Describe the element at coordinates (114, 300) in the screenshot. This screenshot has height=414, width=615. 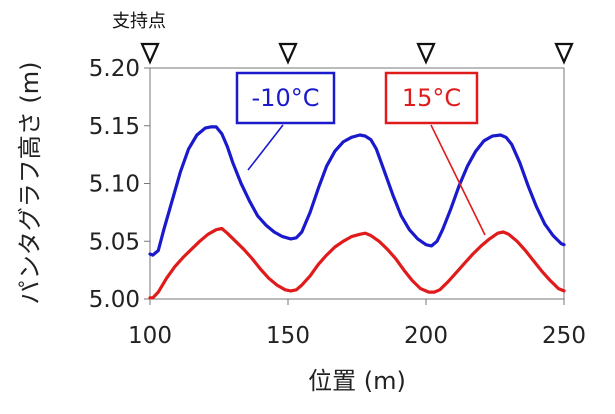
I see `y-tick-label: 5.00` at that location.